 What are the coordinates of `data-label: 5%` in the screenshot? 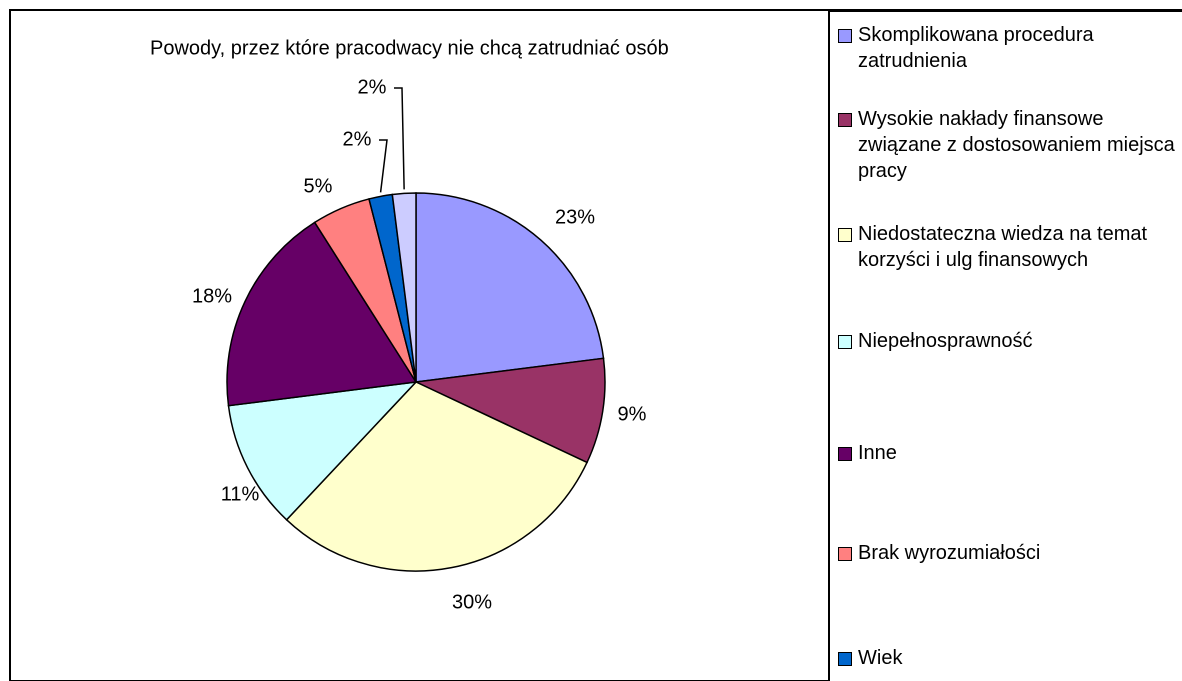 It's located at (318, 186).